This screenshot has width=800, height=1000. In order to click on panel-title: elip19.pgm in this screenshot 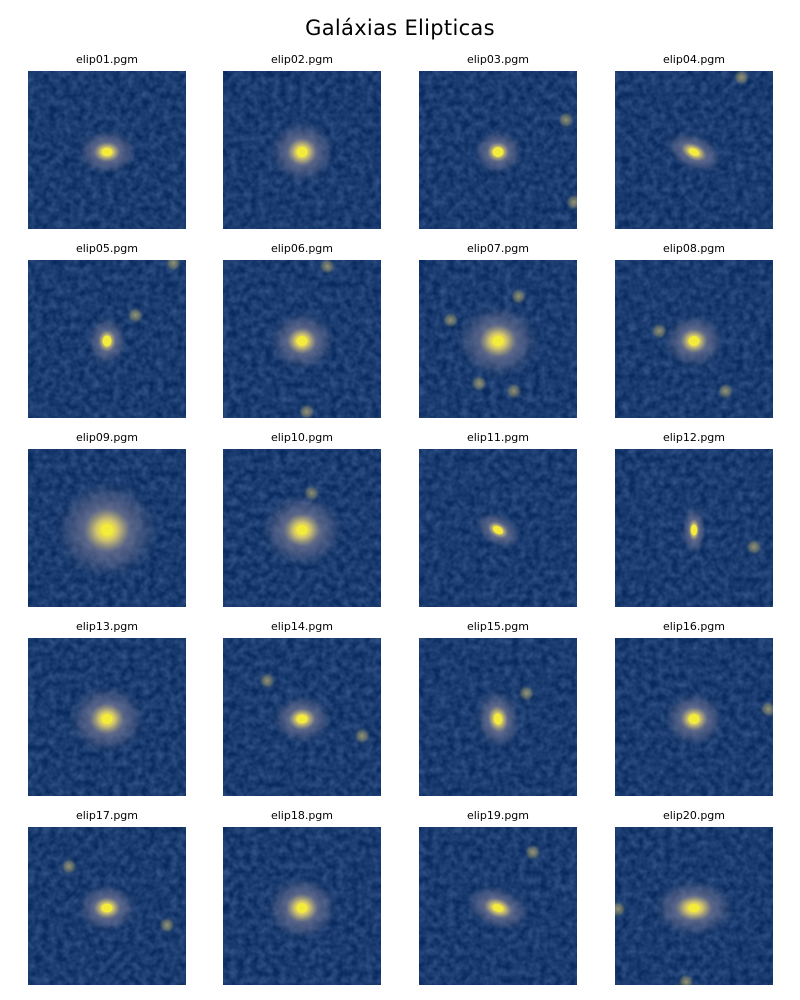, I will do `click(498, 815)`.